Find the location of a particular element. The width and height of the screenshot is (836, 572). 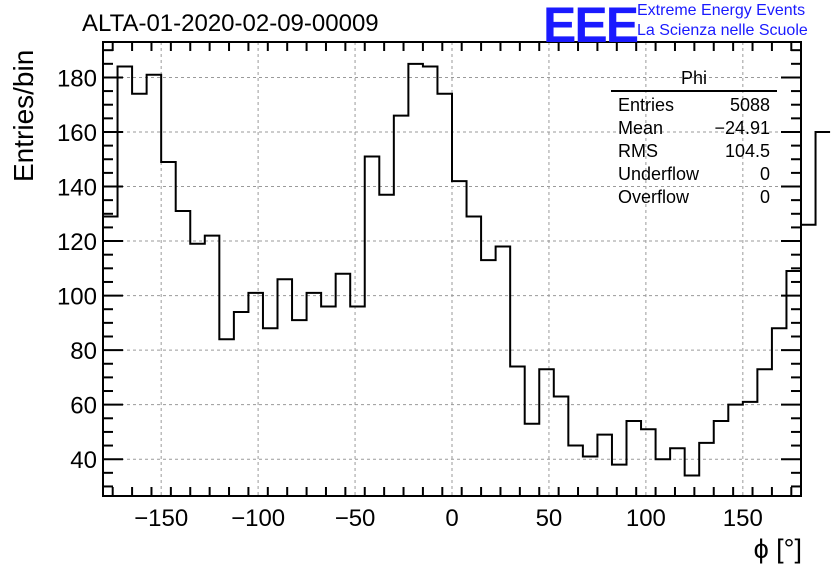

y-tick-label: 160 is located at coordinates (77, 133).